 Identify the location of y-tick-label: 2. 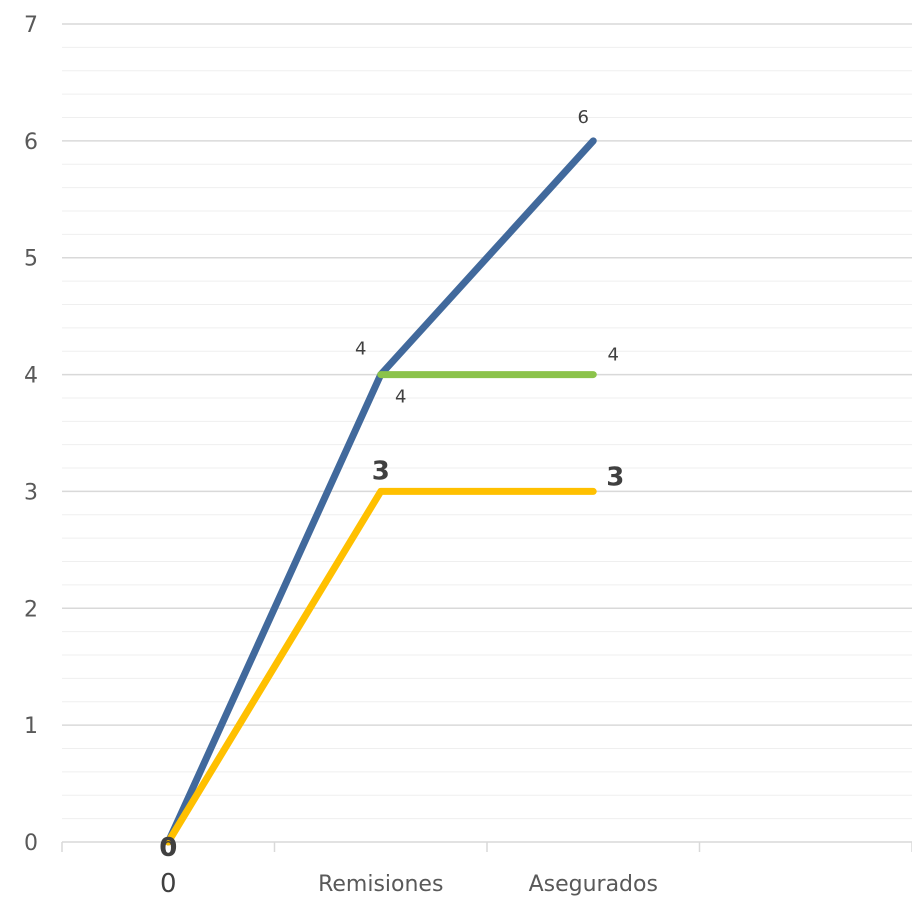
(31, 609).